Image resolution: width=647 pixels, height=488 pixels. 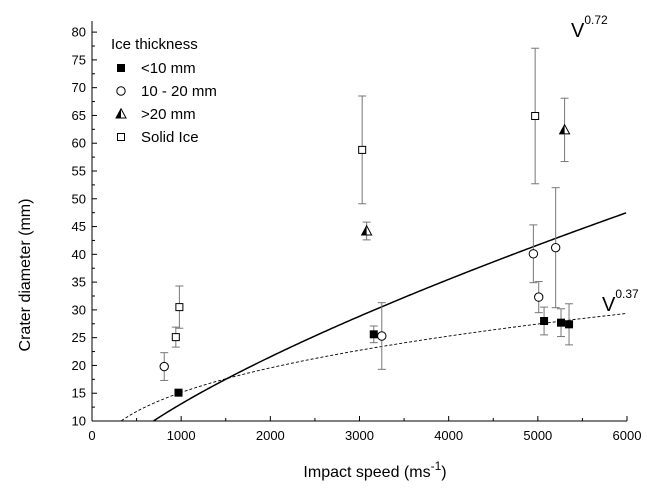 I want to click on fit-label-037-base: V, so click(x=609, y=305).